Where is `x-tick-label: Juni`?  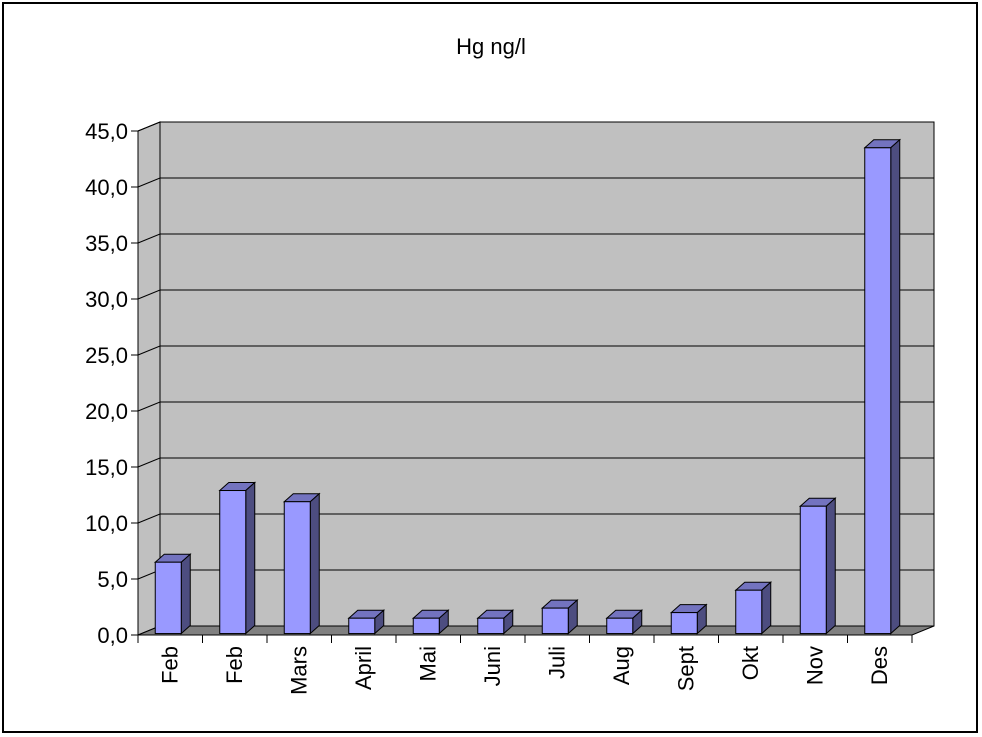 x-tick-label: Juni is located at coordinates (492, 666).